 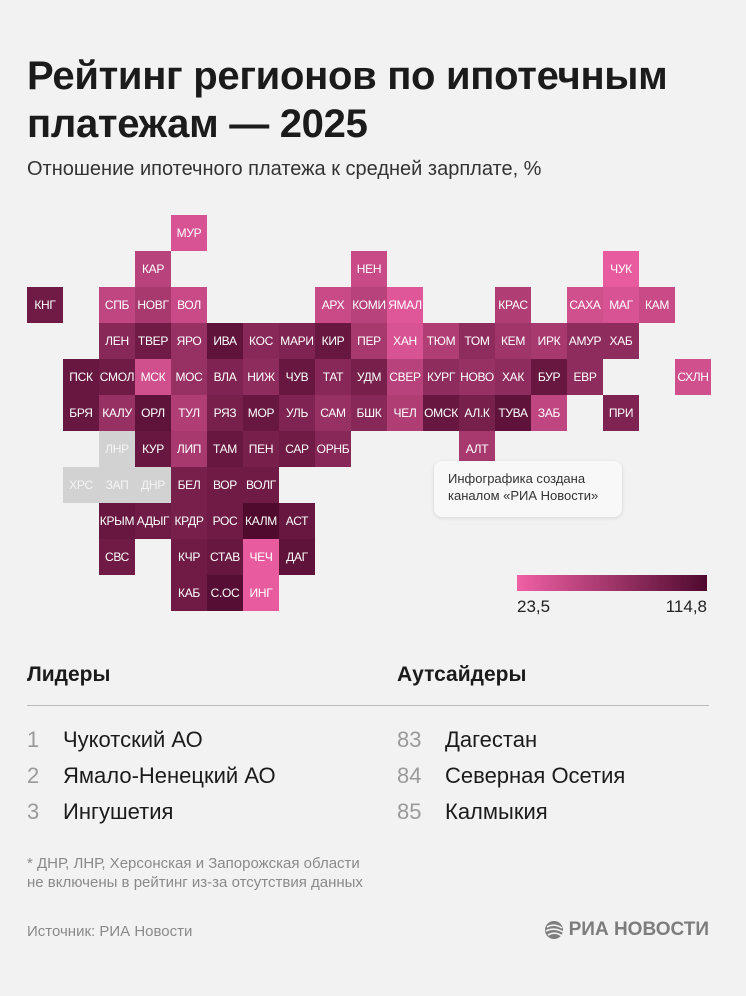 What do you see at coordinates (225, 413) in the screenshot?
I see `region-tile: РЯЗ` at bounding box center [225, 413].